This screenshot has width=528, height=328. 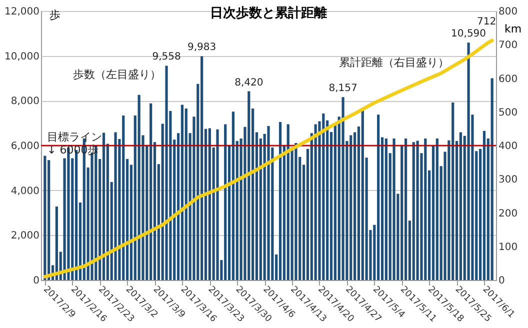 What do you see at coordinates (249, 82) in the screenshot?
I see `data-label: 8,420` at bounding box center [249, 82].